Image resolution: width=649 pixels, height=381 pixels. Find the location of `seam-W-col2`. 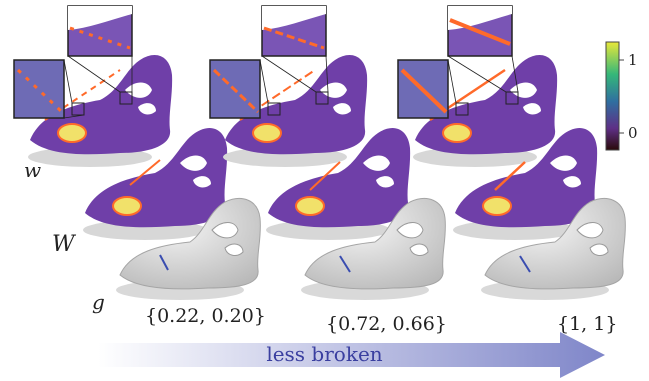

seam-W-col2 is located at coordinates (325, 176).